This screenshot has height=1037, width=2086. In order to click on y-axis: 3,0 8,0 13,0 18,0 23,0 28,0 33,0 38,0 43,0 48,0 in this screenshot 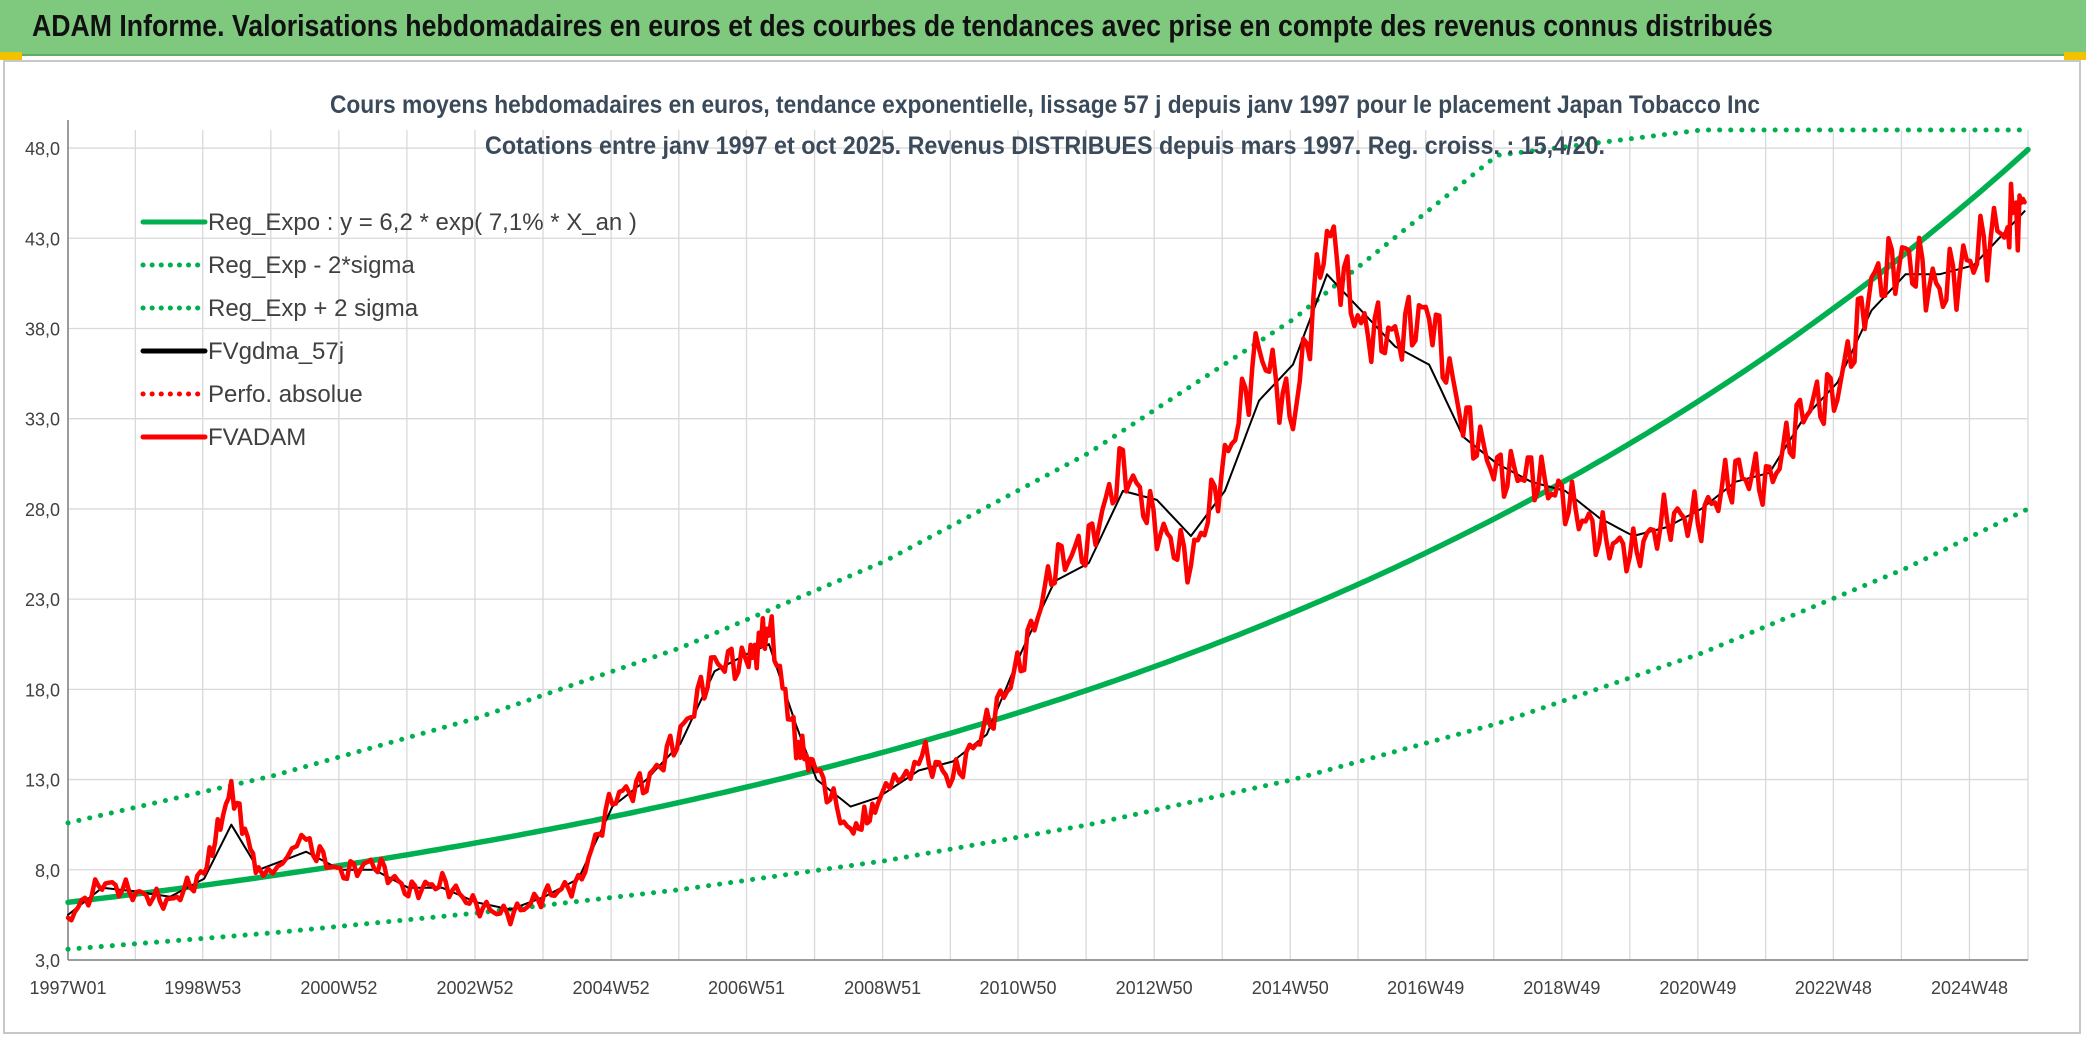, I will do `click(47, 545)`.